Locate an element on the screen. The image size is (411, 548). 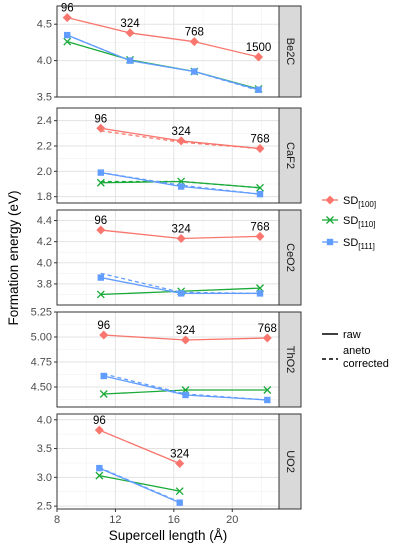
legend-item-sd111: SD[111] is located at coordinates (348, 244).